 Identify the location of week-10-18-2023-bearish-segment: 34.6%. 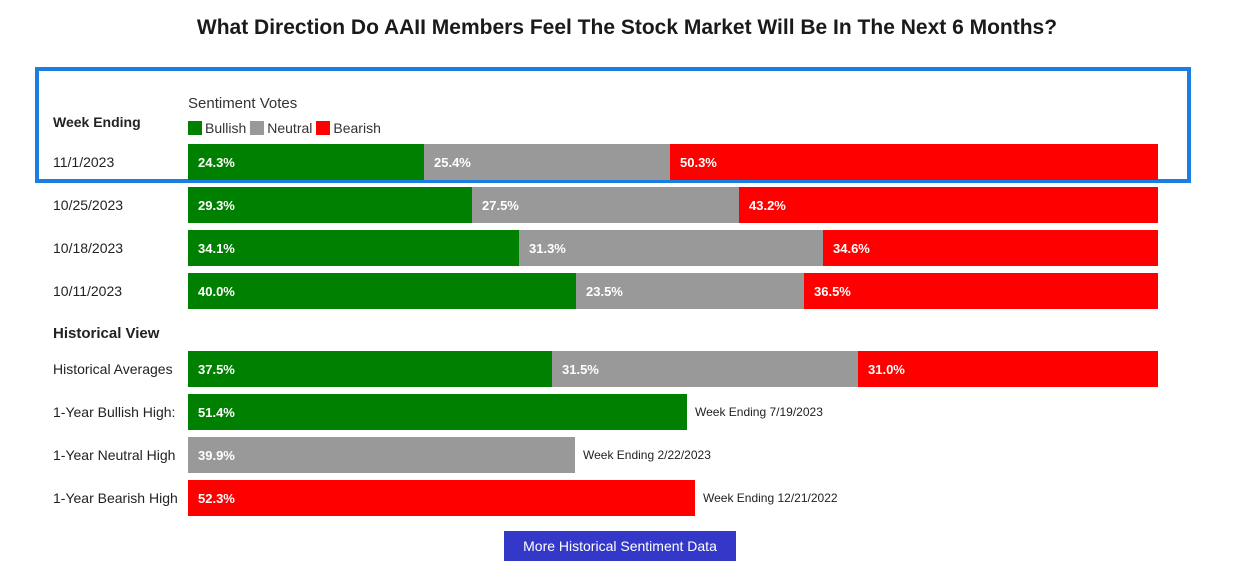
(990, 248).